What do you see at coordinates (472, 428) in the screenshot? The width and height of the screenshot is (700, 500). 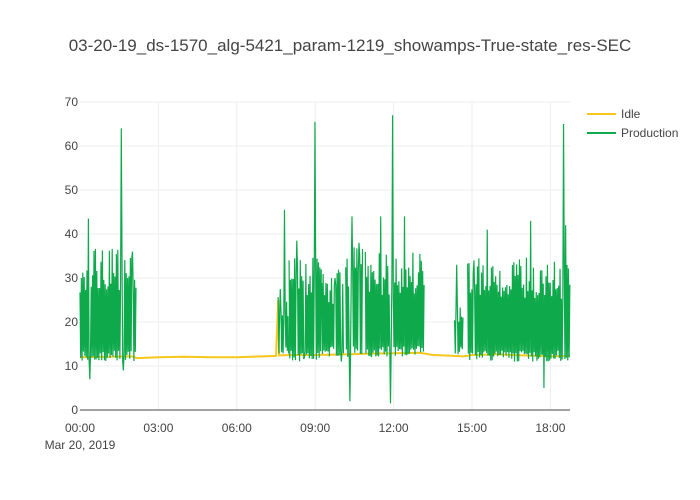 I see `x-tick-label: 15:00` at bounding box center [472, 428].